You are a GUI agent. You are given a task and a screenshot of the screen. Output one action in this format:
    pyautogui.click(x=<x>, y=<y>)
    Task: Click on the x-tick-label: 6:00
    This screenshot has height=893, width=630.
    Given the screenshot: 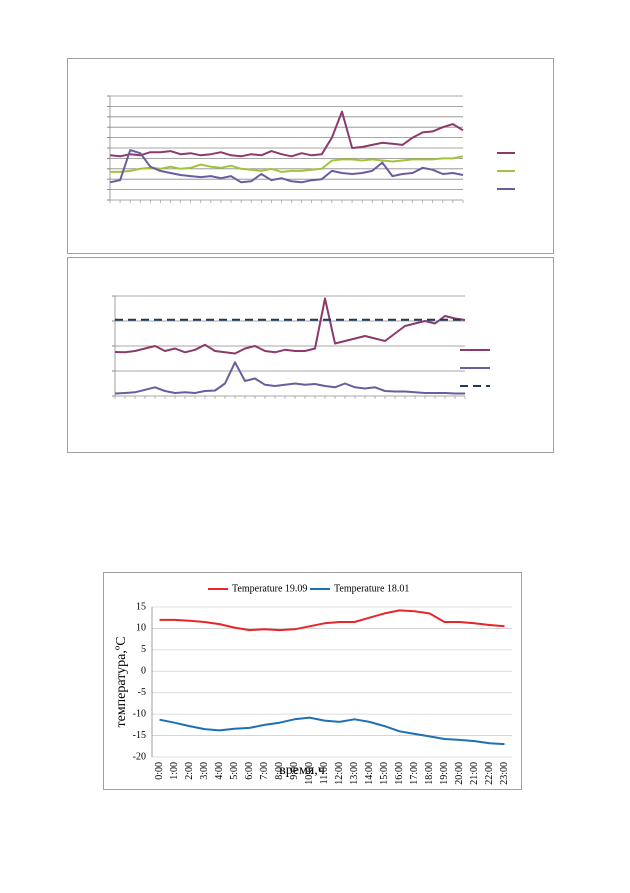 What is the action you would take?
    pyautogui.click(x=249, y=771)
    